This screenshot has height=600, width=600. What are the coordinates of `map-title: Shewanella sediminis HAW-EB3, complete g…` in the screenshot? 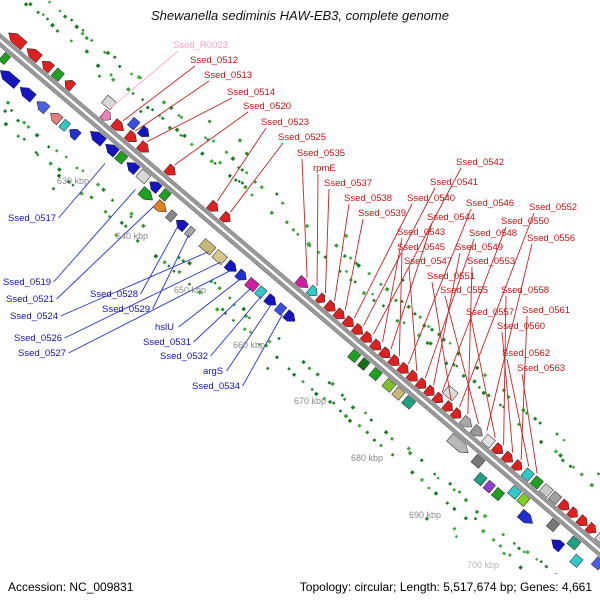 It's located at (300, 15).